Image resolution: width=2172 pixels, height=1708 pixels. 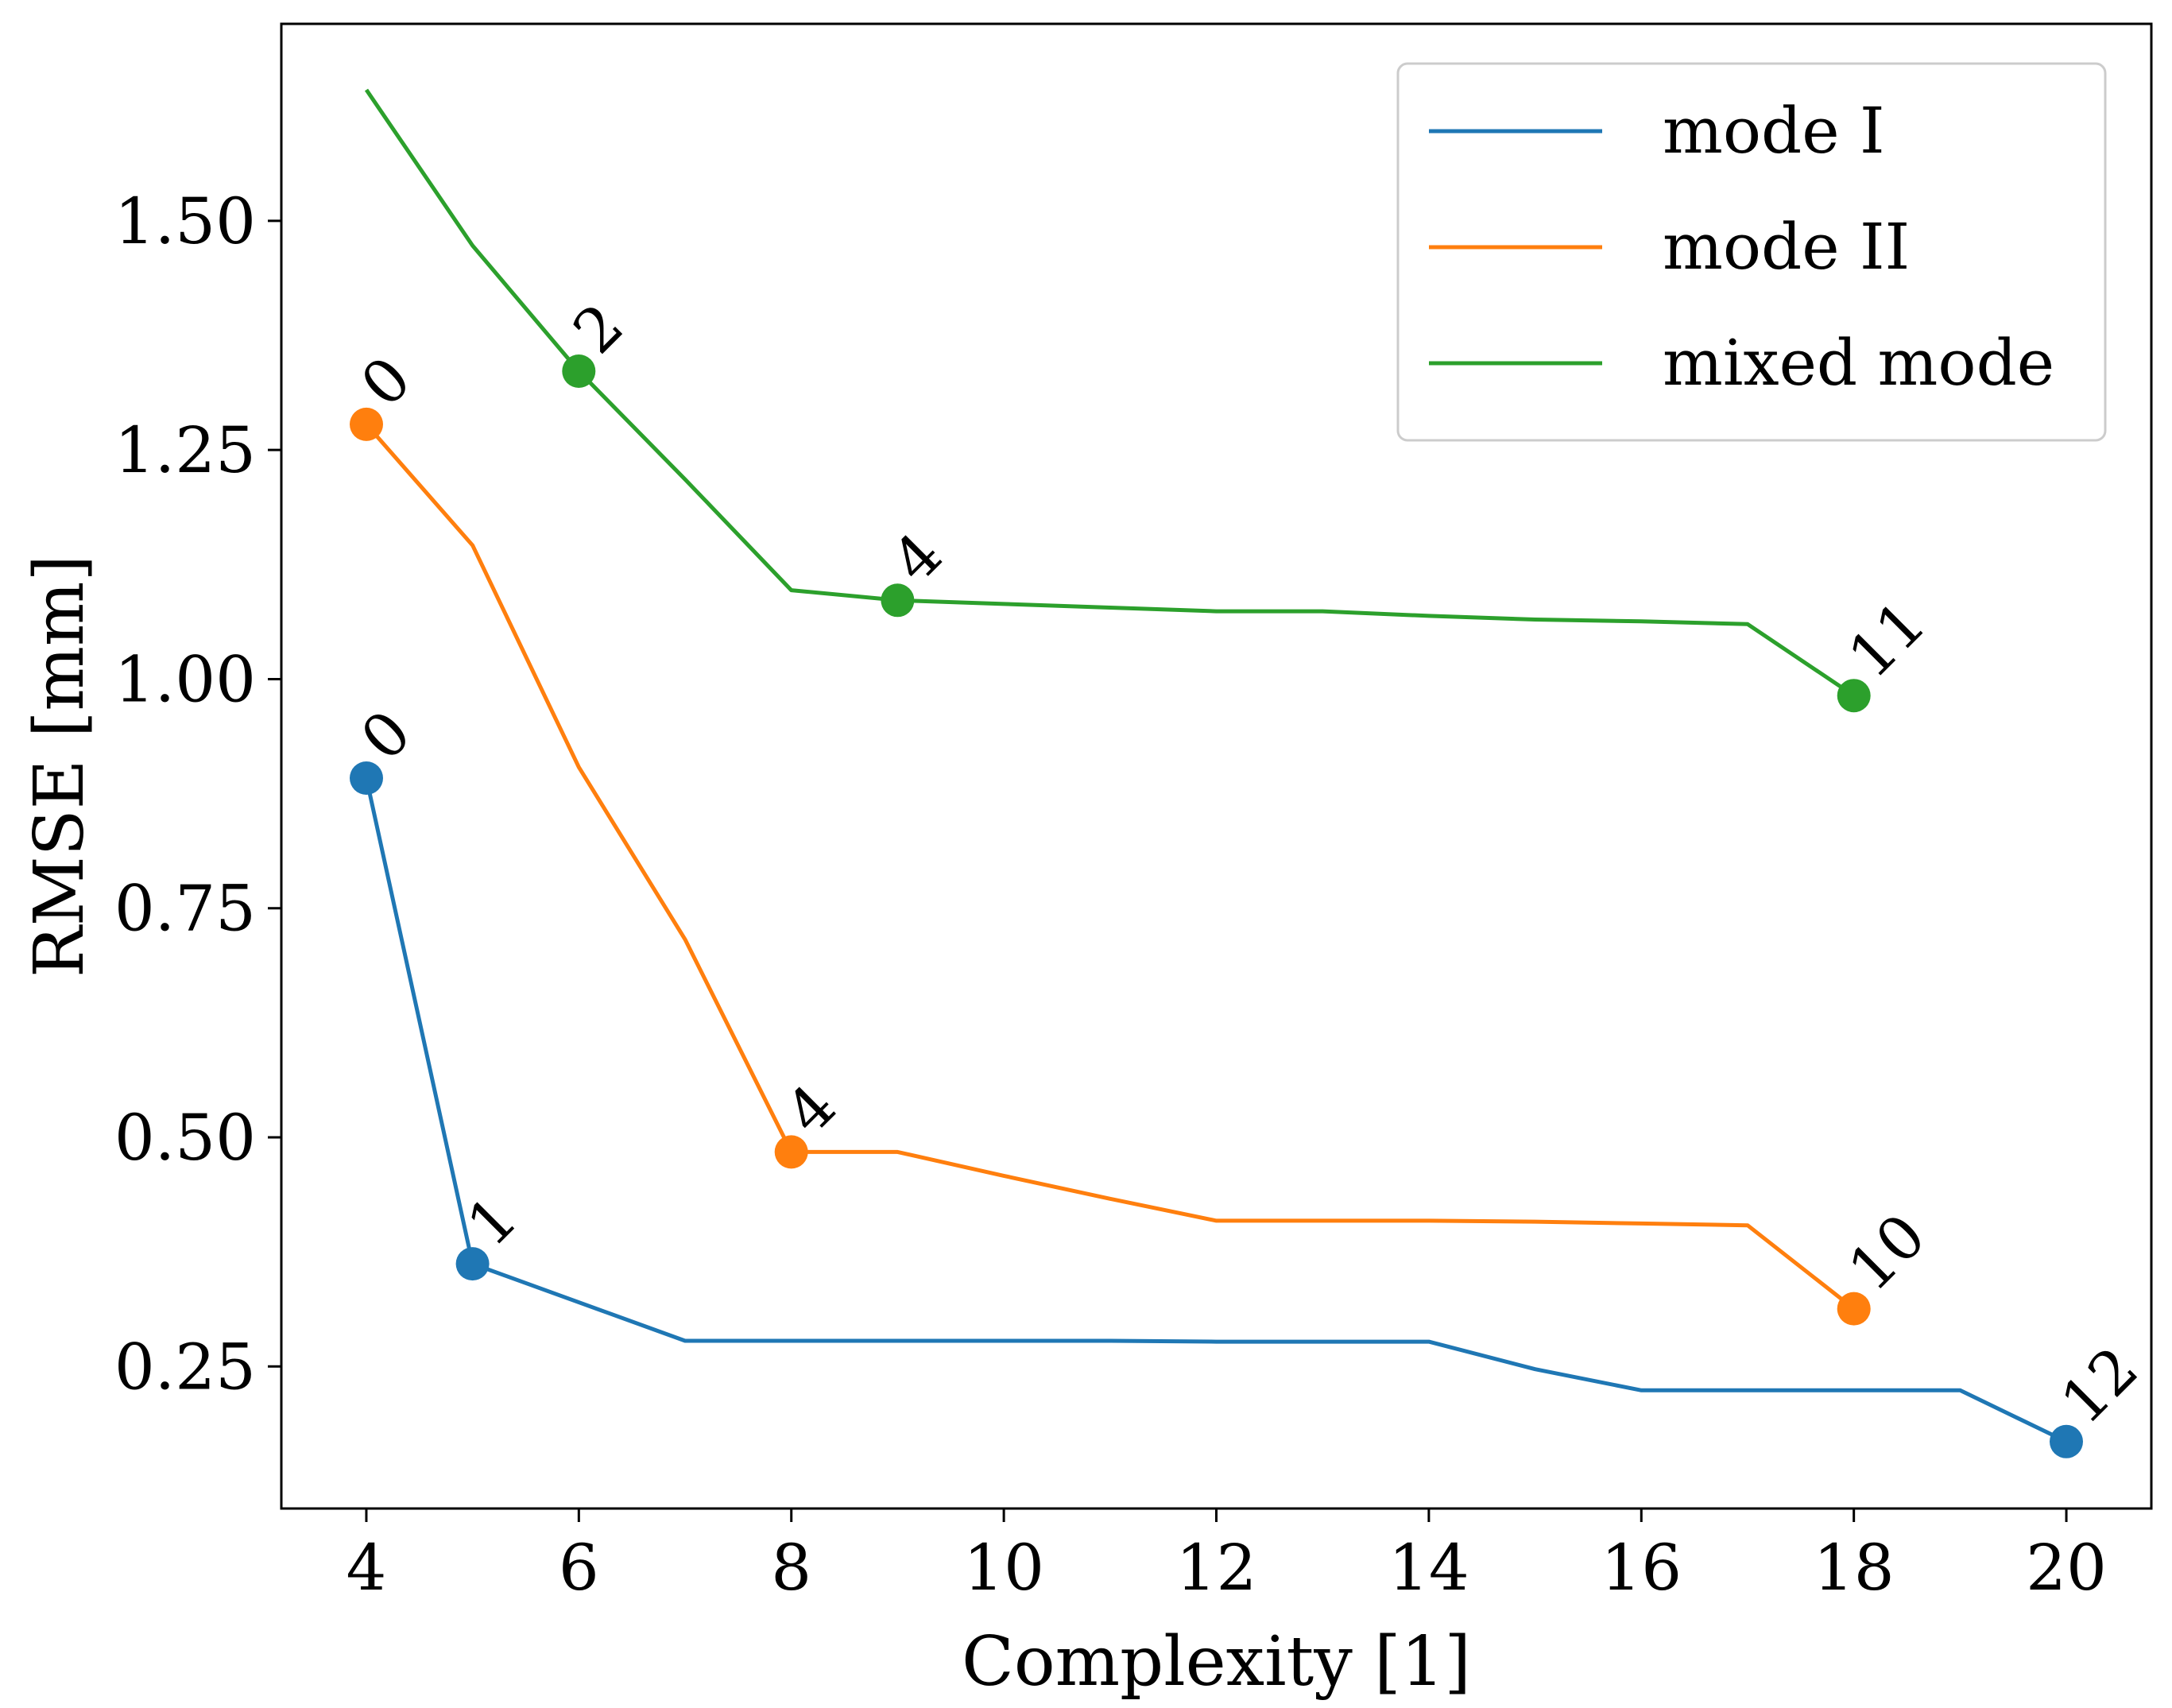 I want to click on x-tick-label: 10, so click(x=1003, y=1568).